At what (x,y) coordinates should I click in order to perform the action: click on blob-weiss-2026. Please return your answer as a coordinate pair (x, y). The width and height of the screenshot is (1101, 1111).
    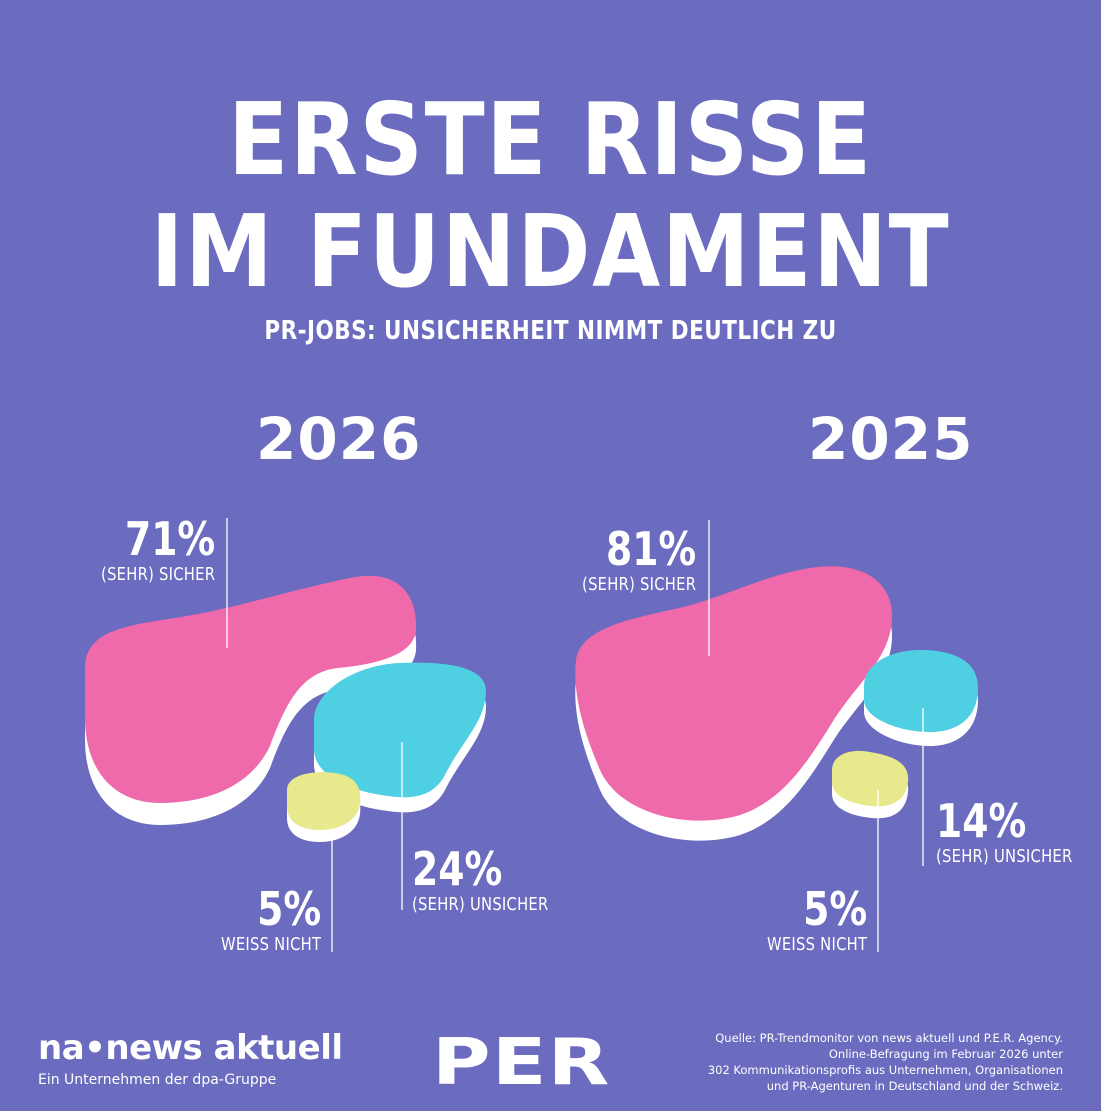
    Looking at the image, I should click on (324, 801).